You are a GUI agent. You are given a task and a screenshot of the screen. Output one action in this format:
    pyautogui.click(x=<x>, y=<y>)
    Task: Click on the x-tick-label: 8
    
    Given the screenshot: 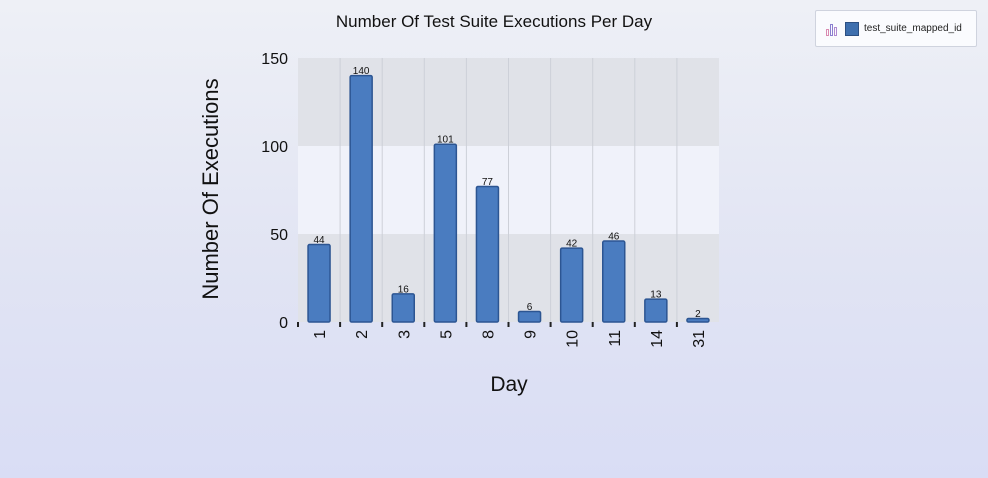 What is the action you would take?
    pyautogui.click(x=488, y=334)
    